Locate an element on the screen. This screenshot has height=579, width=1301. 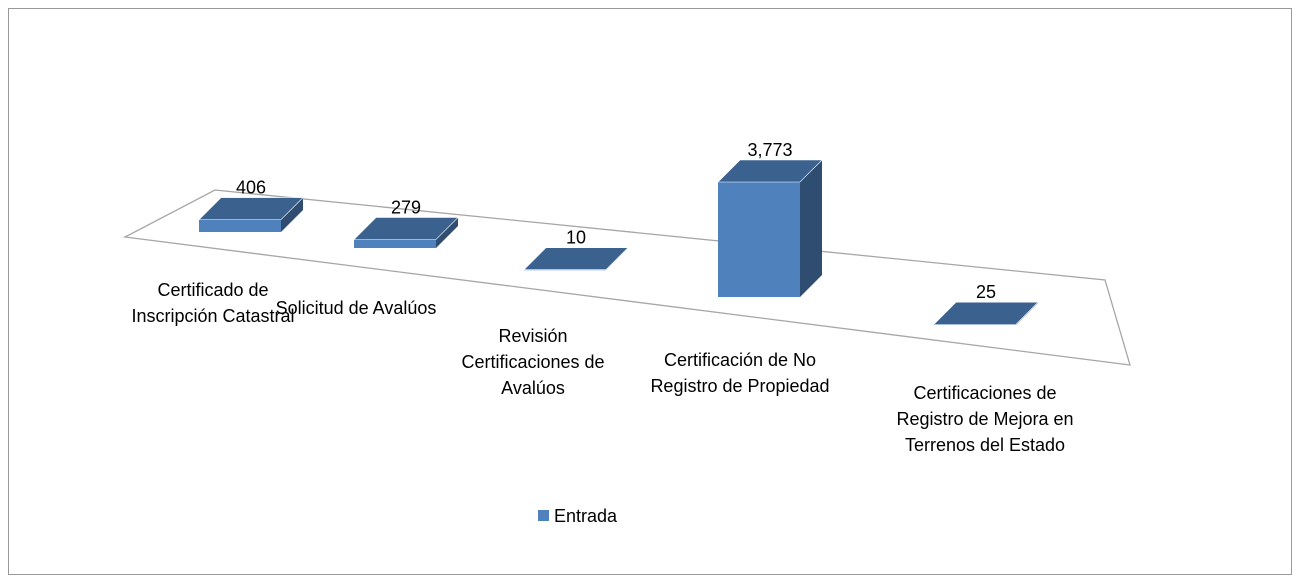
legend-label: Entrada is located at coordinates (586, 516).